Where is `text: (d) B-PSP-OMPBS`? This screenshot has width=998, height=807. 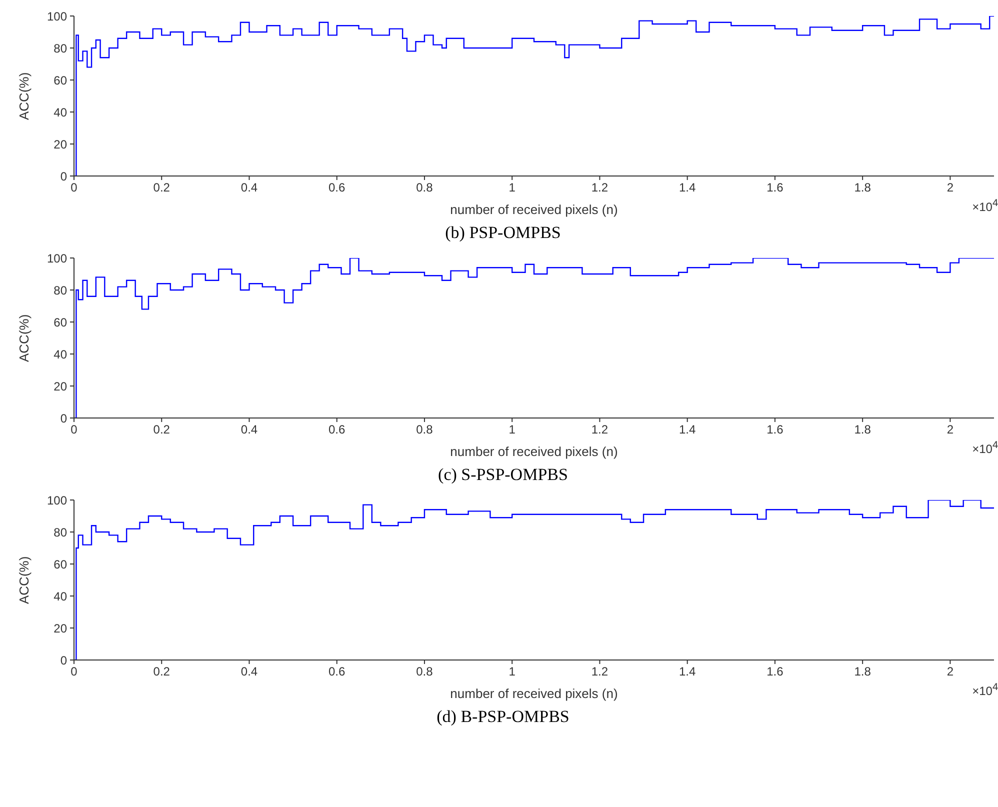
text: (d) B-PSP-OMPBS is located at coordinates (503, 717).